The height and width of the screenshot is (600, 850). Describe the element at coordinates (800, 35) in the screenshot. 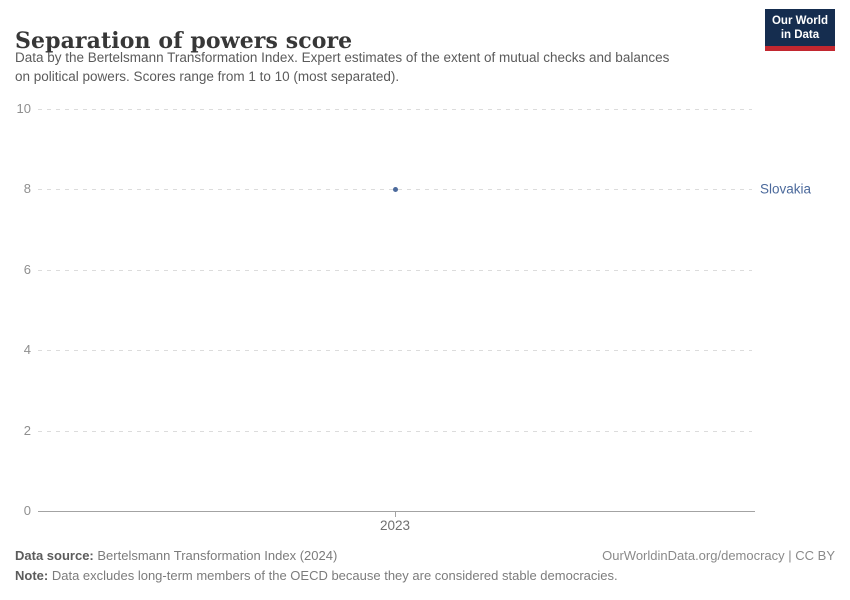

I see `owid-logo-line2: in Data` at that location.